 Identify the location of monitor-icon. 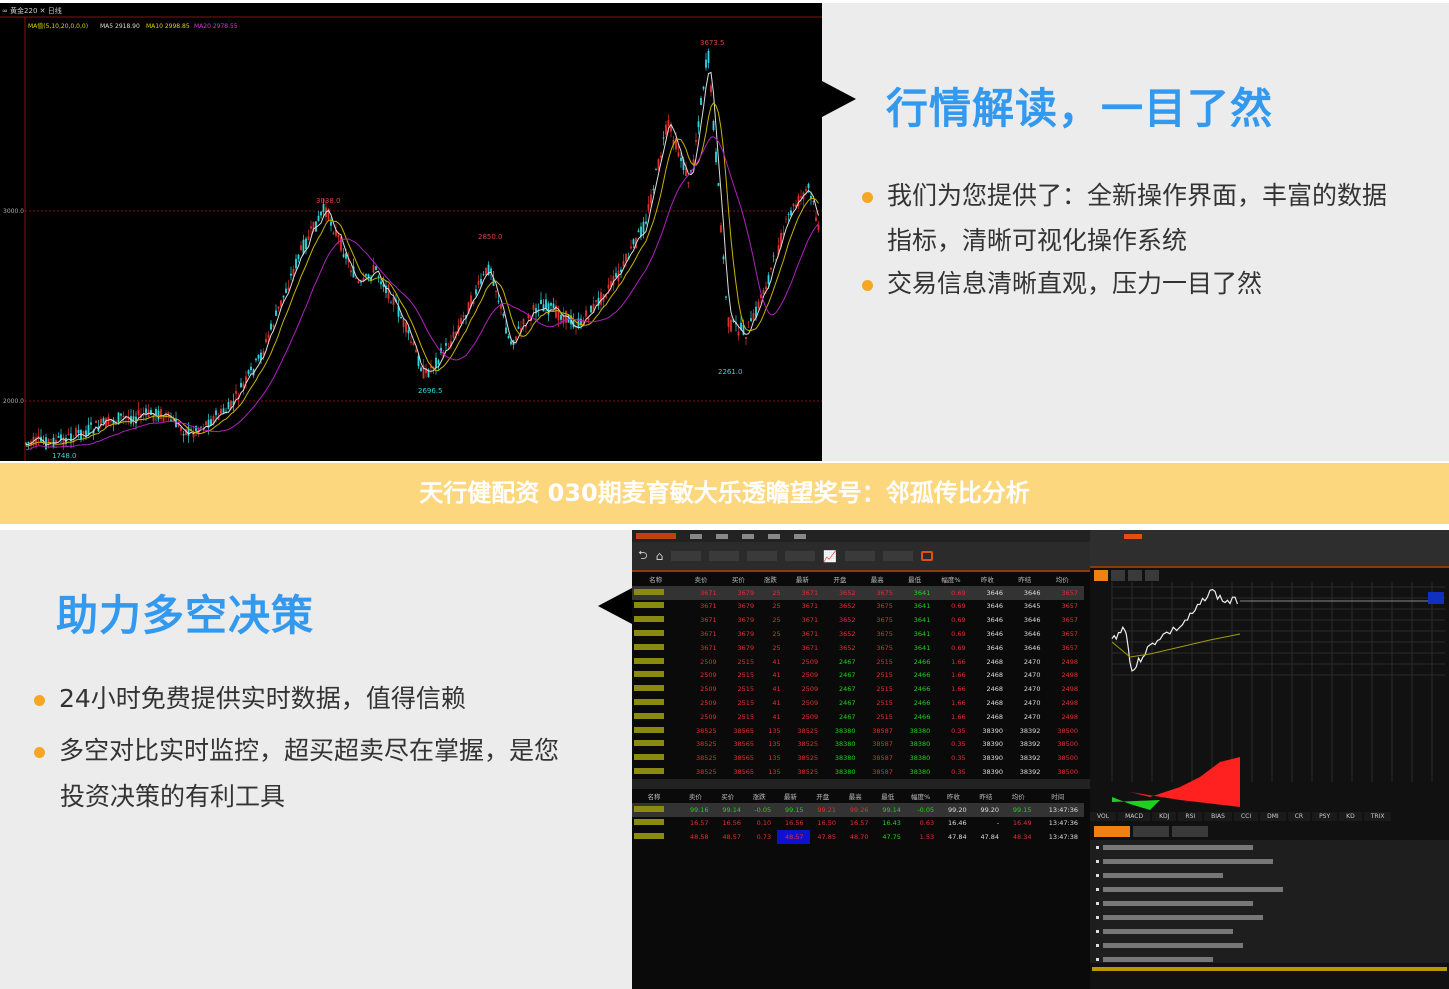
(926, 556).